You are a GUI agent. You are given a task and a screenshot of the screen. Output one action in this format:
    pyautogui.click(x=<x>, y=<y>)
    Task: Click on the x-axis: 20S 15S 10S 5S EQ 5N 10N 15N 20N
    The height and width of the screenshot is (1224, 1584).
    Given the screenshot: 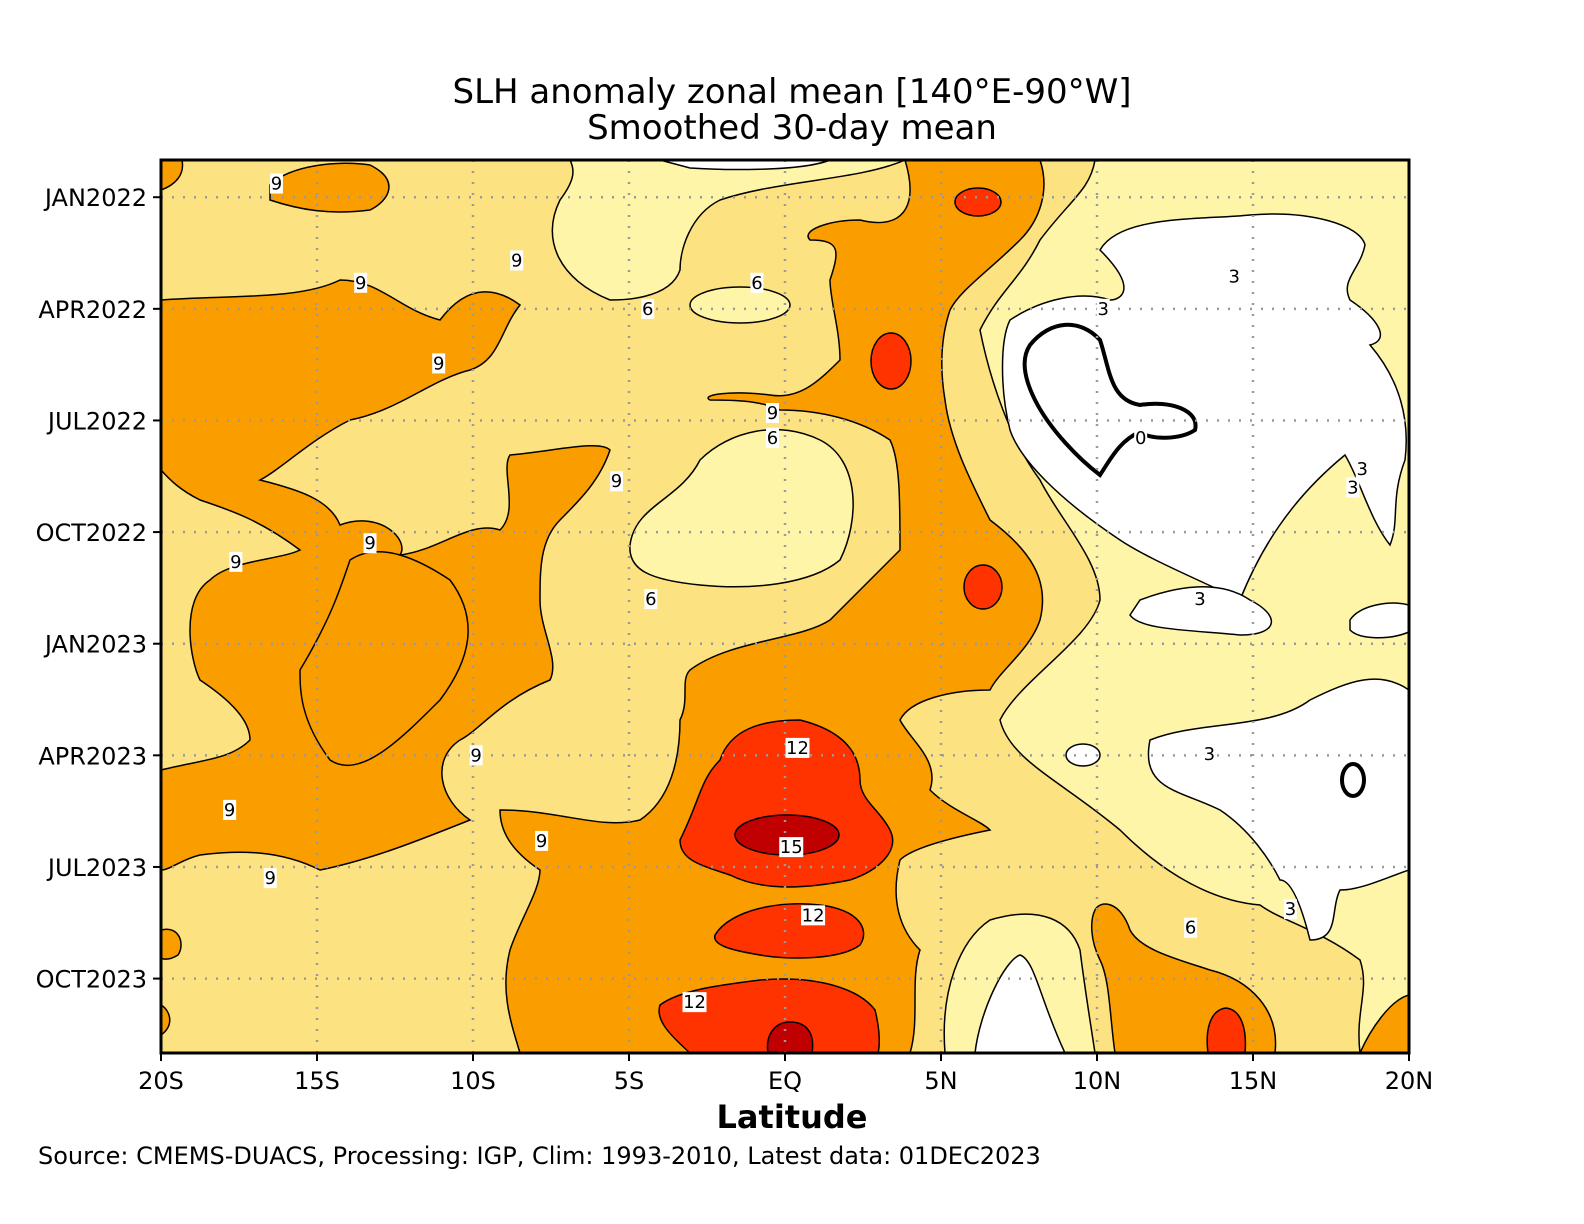 What is the action you would take?
    pyautogui.click(x=785, y=1074)
    